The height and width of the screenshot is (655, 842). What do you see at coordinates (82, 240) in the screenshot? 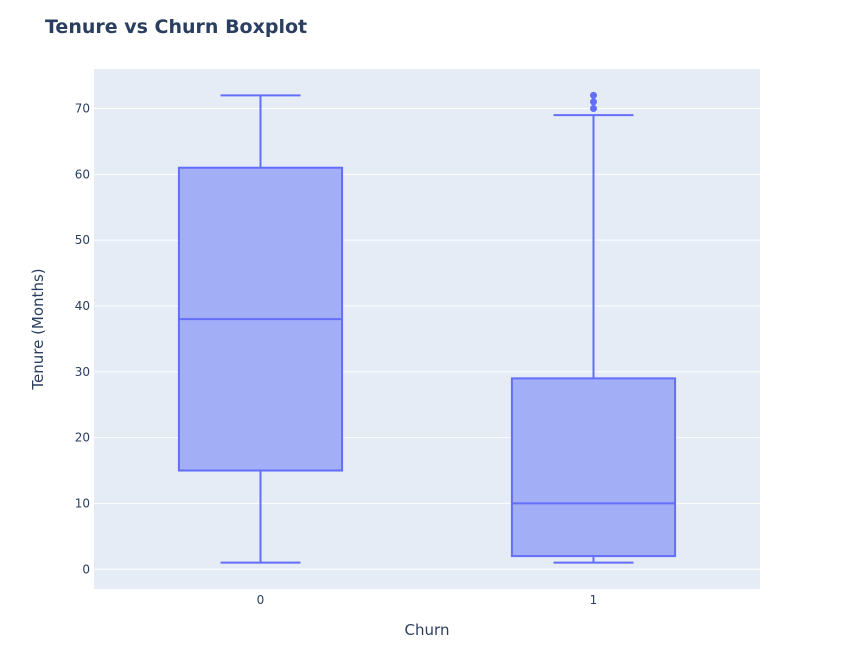
I see `y-tick-label: 50` at bounding box center [82, 240].